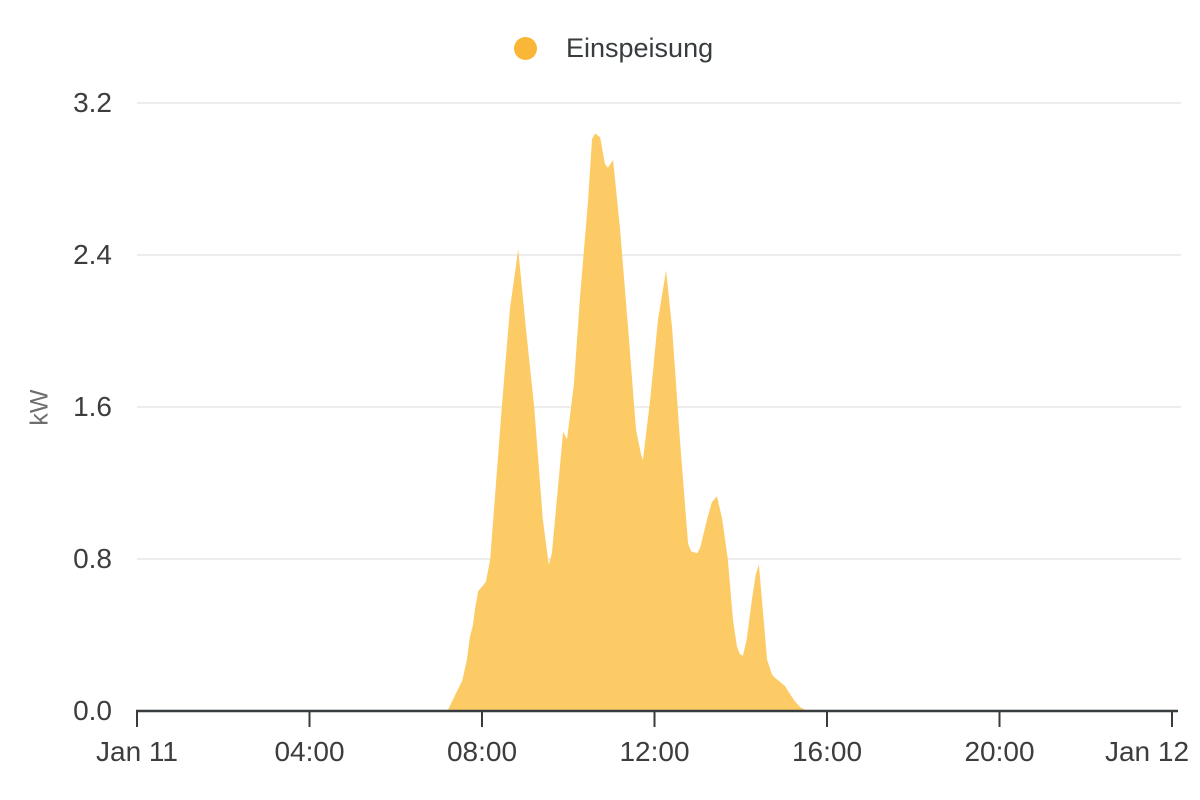  I want to click on y-axis-label-0.8: 0.8, so click(92, 558).